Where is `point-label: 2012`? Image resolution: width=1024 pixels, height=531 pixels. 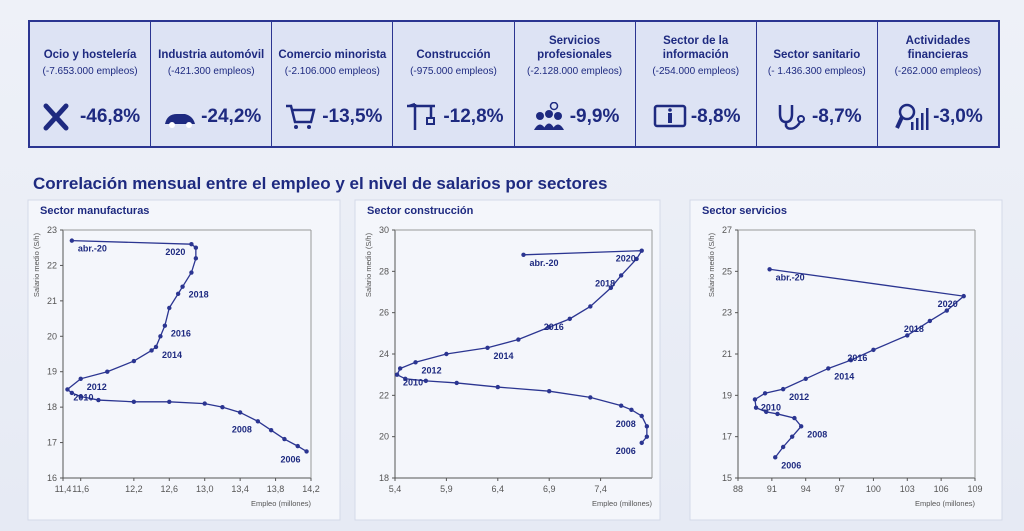
point-label: 2012 is located at coordinates (97, 387).